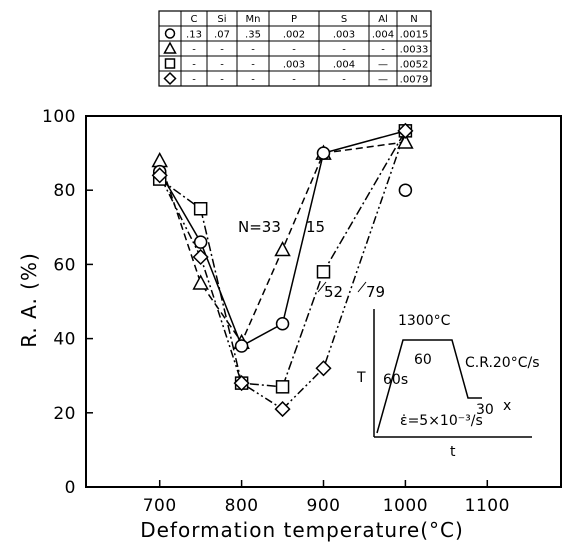  I want to click on x-axis: 700 800 900 1000 1100, so click(326, 498).